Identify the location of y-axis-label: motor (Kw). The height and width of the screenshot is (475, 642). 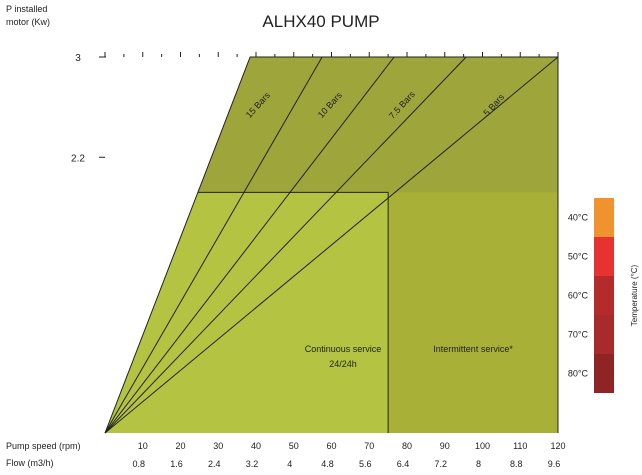
(28, 22).